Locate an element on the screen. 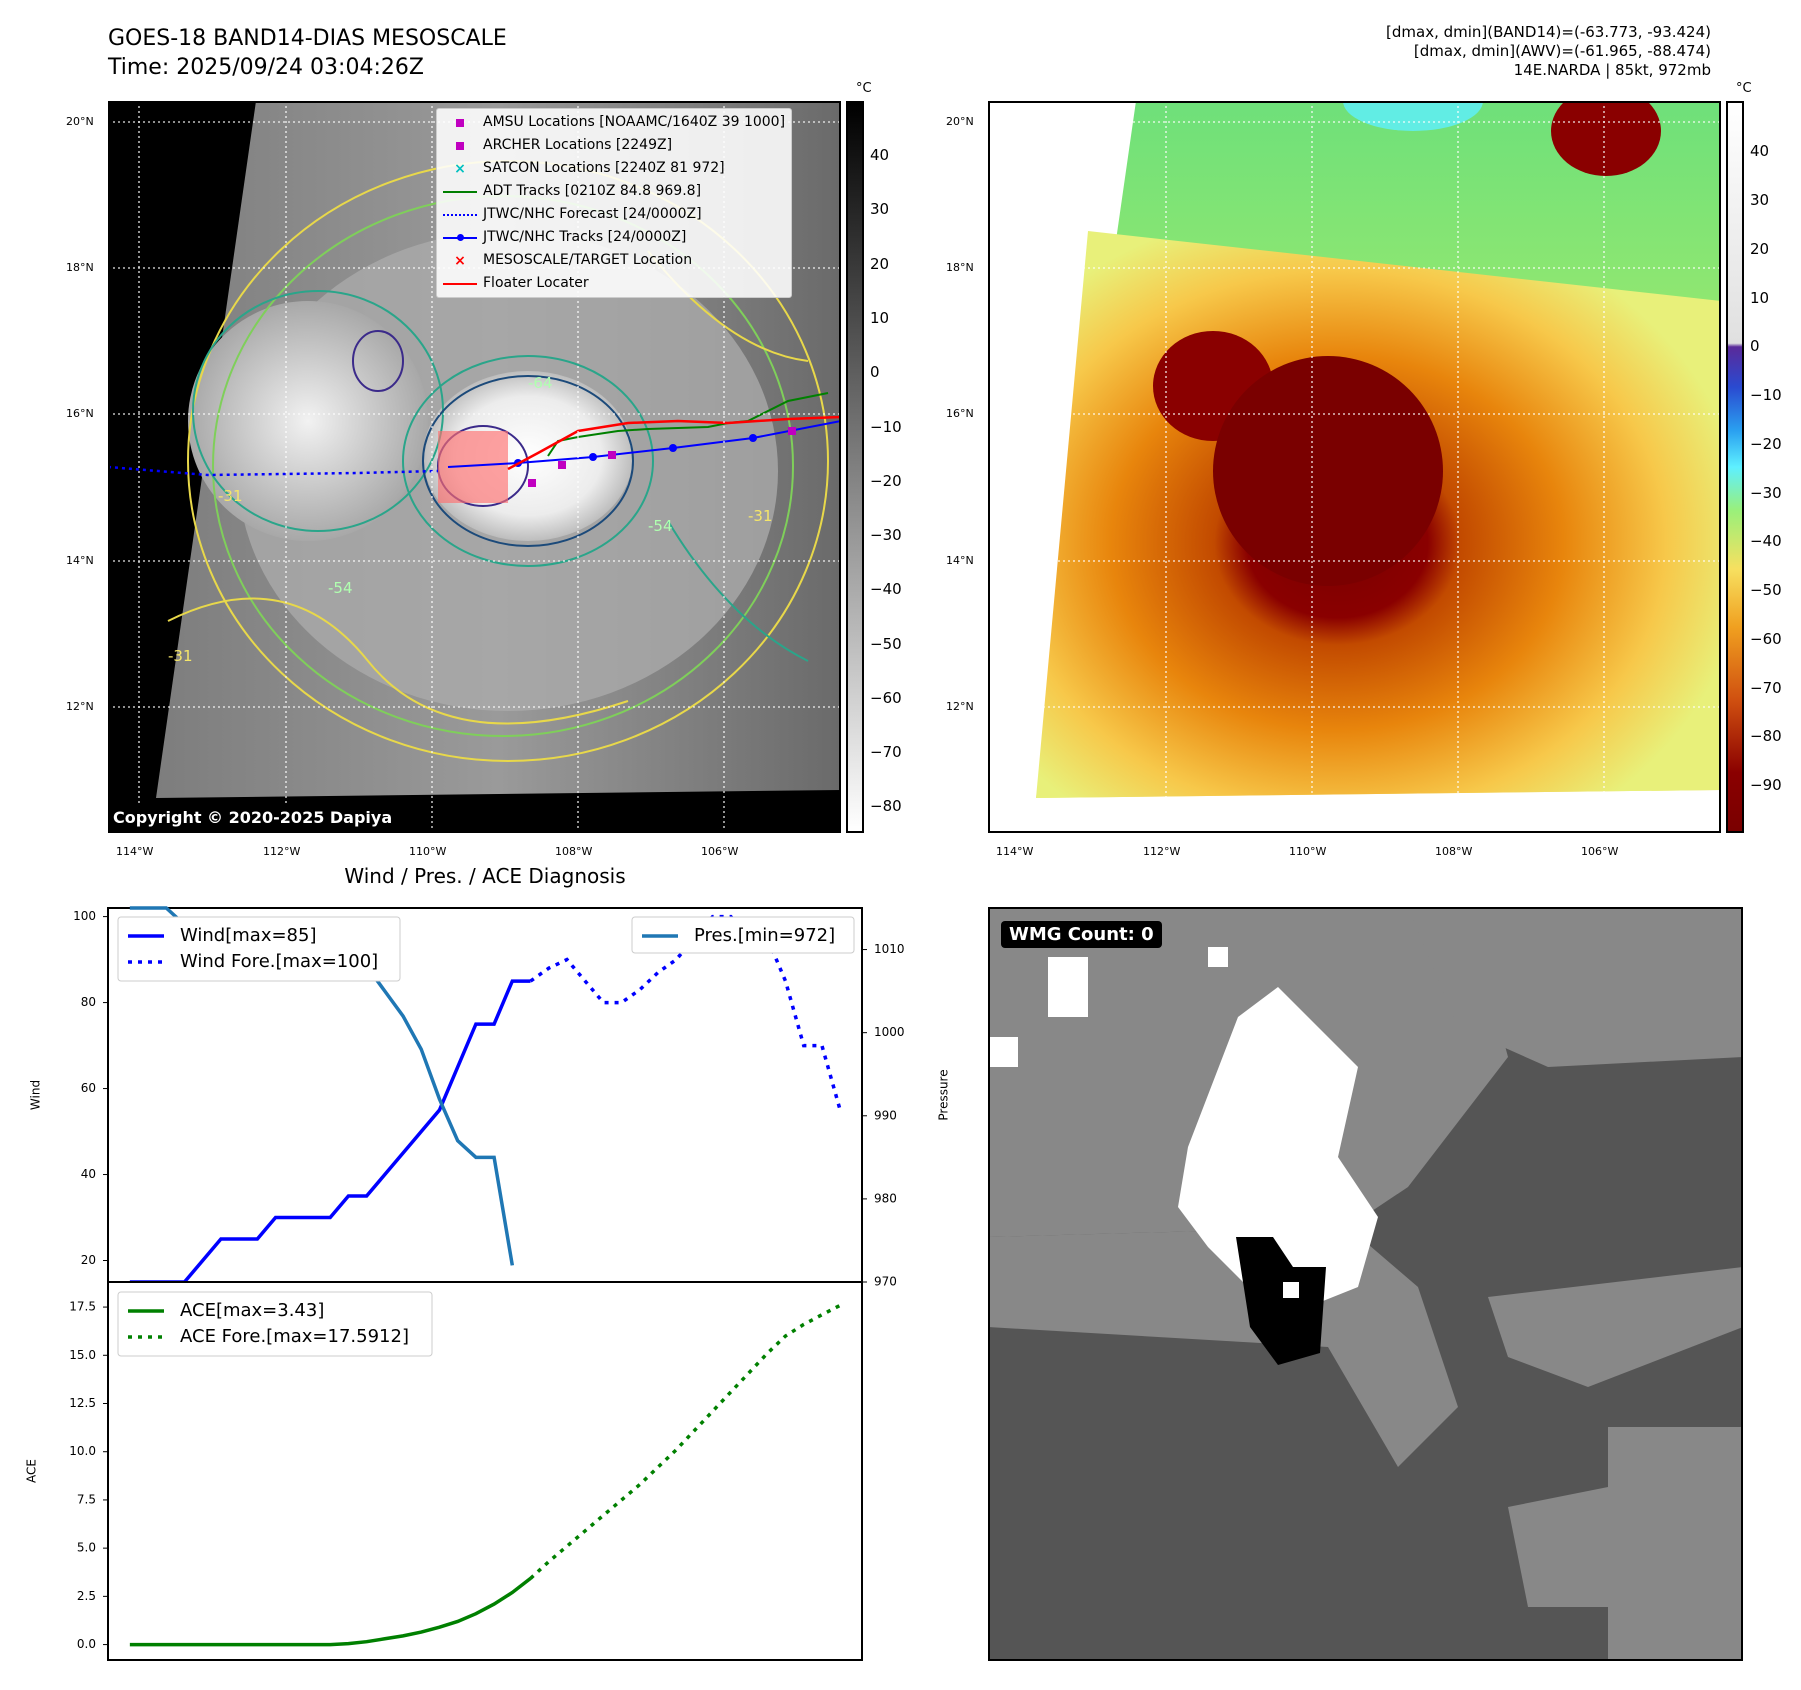  legend-item: Floater Locater is located at coordinates (614, 283).